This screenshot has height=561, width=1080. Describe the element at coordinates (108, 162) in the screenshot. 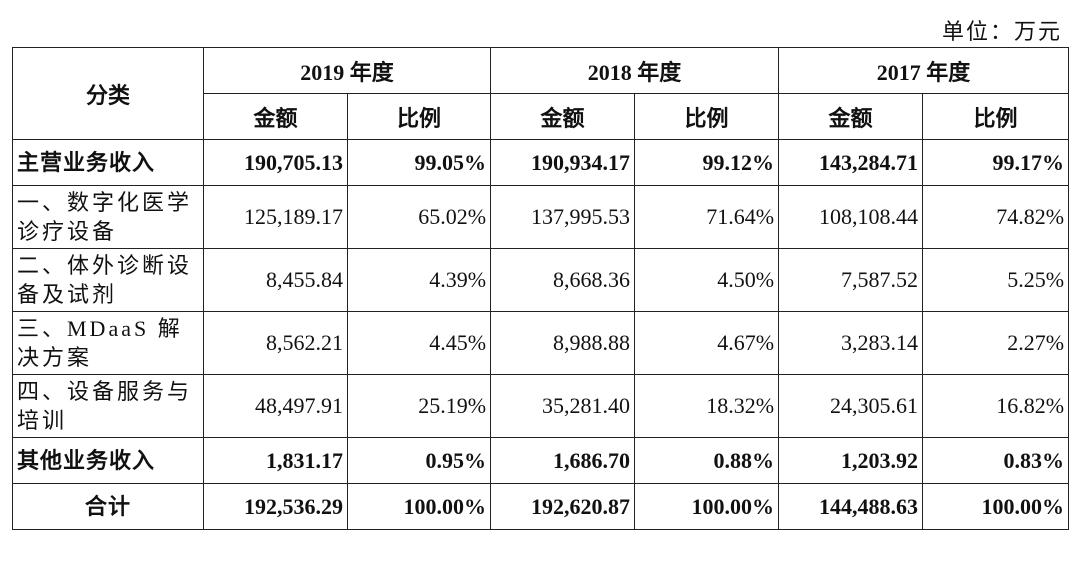

I see `row-label: 主营业务收入` at that location.